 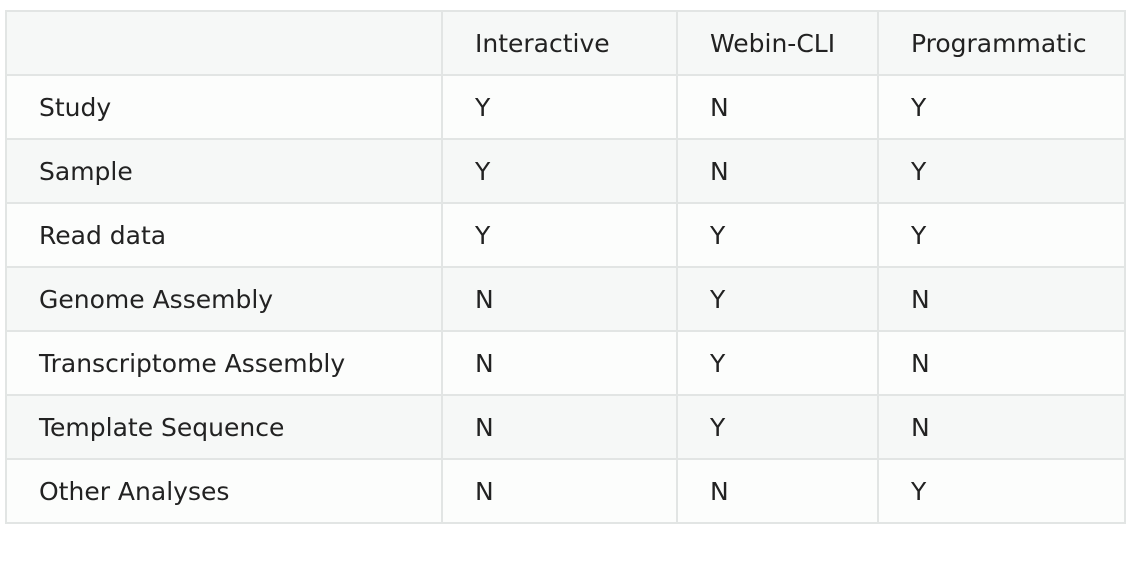 I want to click on row-label: Study, so click(x=224, y=107).